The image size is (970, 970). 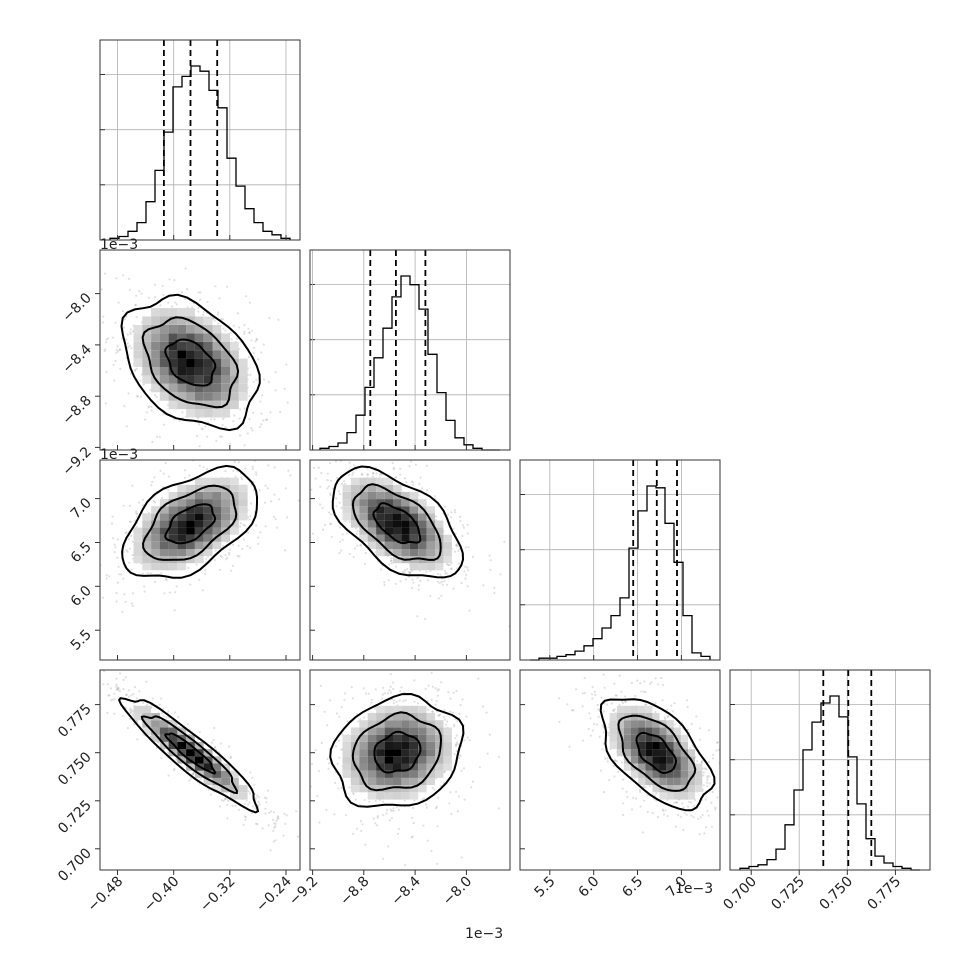 I want to click on x-tick-label: 5.5, so click(x=545, y=887).